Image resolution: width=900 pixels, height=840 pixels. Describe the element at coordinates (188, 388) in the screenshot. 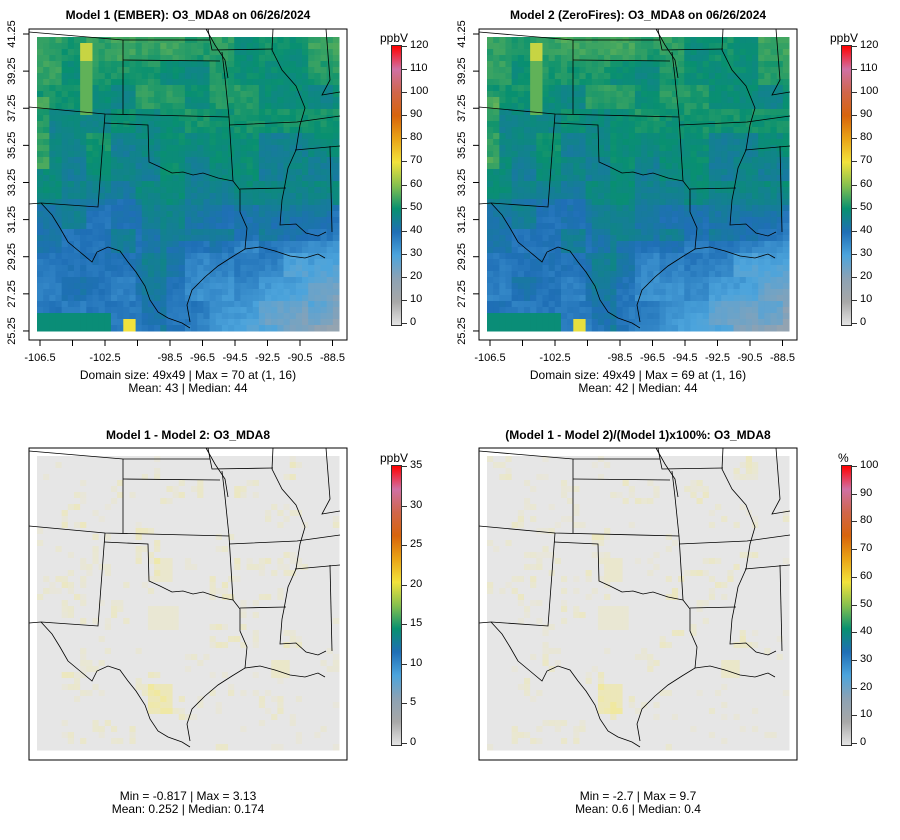

I see `stats-line-2: Mean: 43 | Median: 44` at that location.